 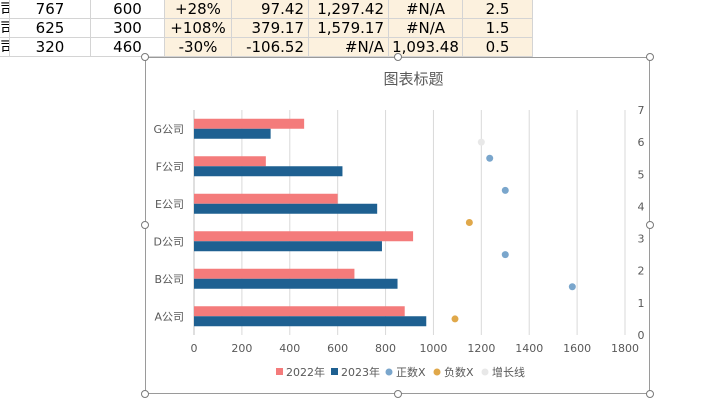 I want to click on cell-pos-x: -106.52, so click(x=270, y=47).